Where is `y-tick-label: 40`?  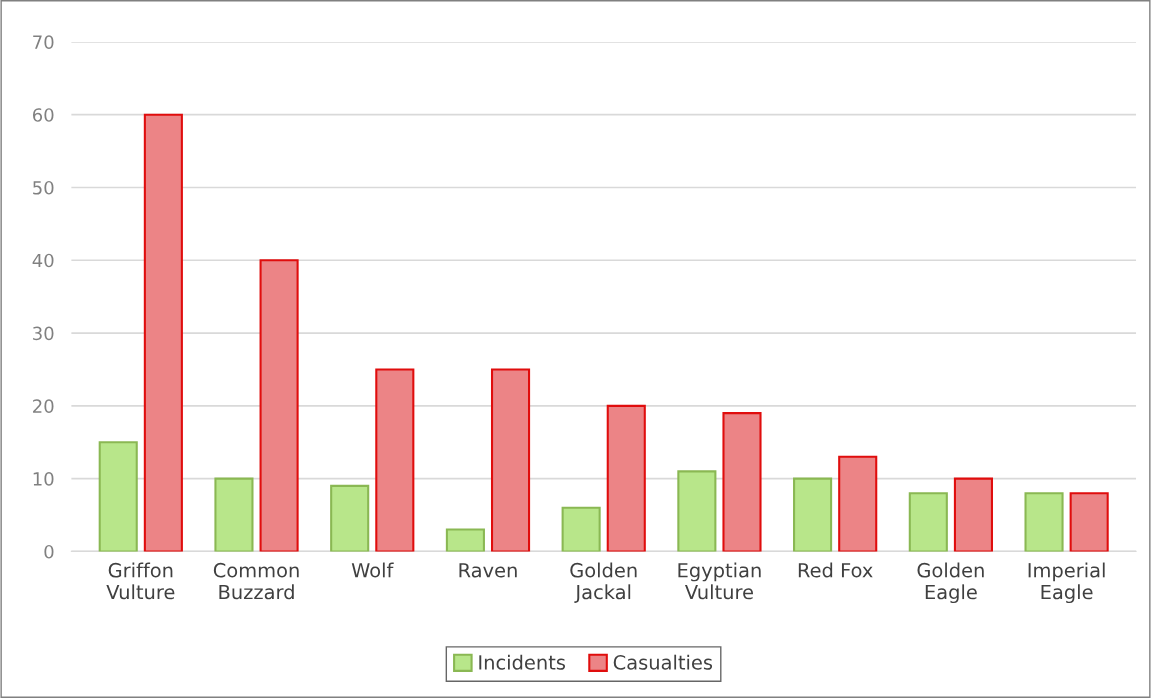 y-tick-label: 40 is located at coordinates (43, 260).